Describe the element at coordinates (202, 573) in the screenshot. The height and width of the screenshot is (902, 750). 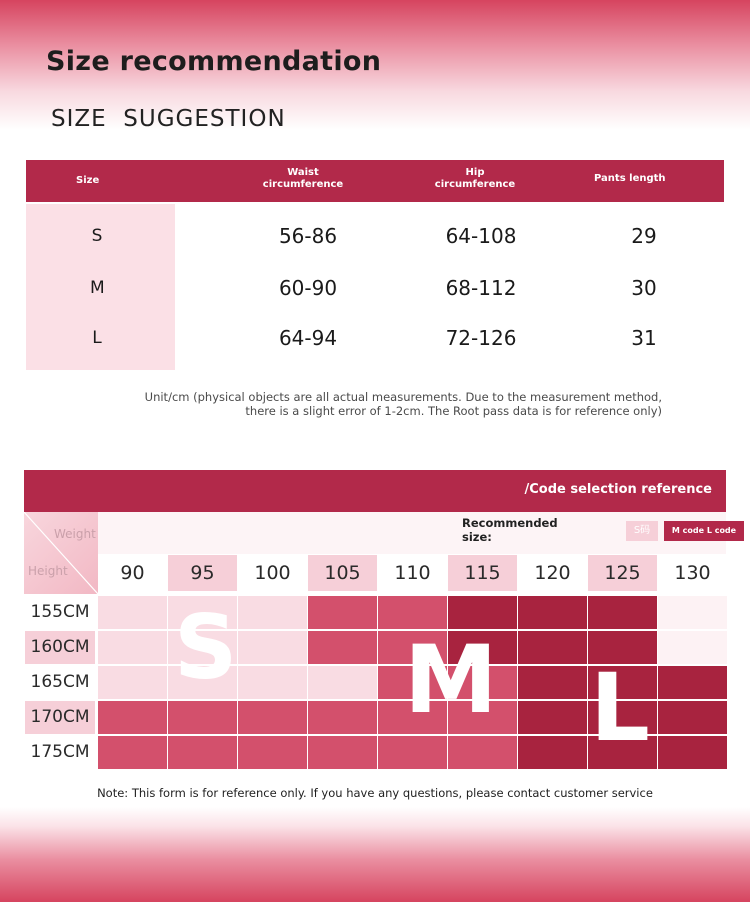
I see `weight-column-header: 95` at that location.